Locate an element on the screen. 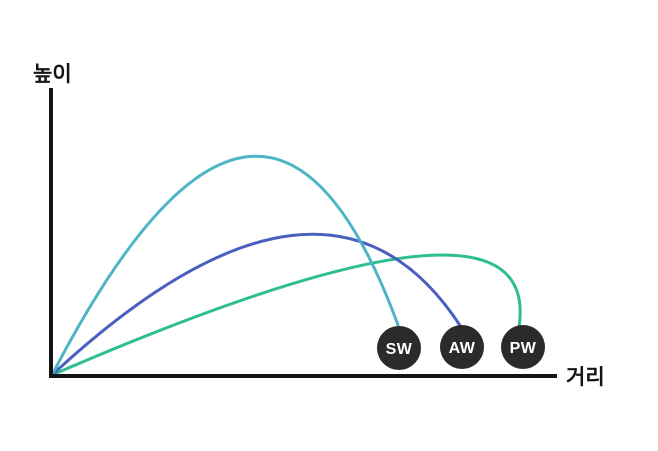  marker-pw: PW is located at coordinates (523, 347).